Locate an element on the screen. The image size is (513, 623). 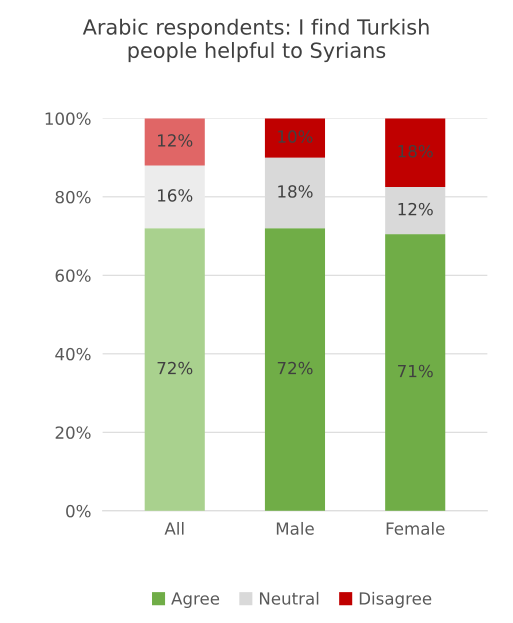
x-tick-label: All is located at coordinates (174, 528).